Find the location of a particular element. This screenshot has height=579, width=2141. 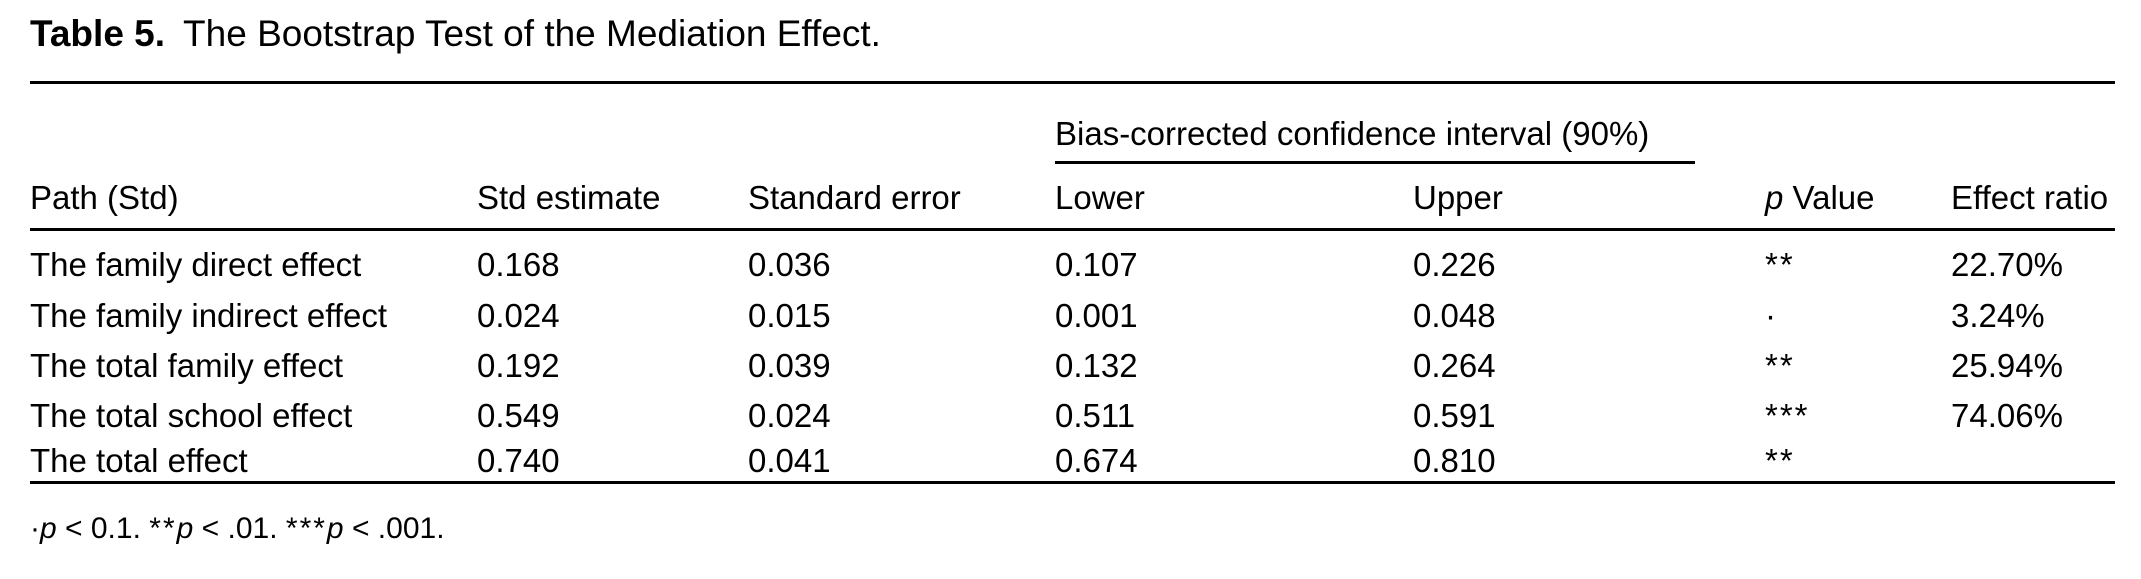

cell-path: The family indirect effect is located at coordinates (209, 315).